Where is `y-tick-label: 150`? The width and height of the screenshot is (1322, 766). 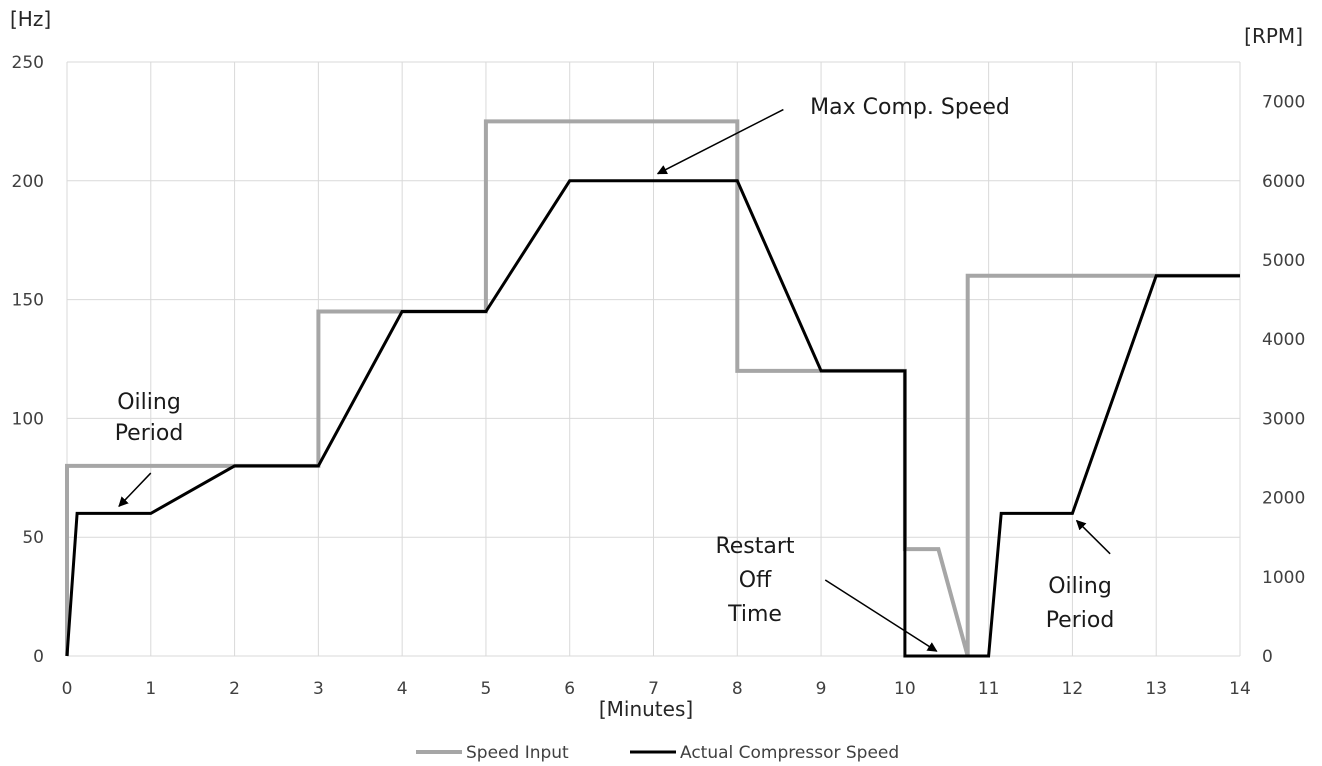
y-tick-label: 150 is located at coordinates (28, 301).